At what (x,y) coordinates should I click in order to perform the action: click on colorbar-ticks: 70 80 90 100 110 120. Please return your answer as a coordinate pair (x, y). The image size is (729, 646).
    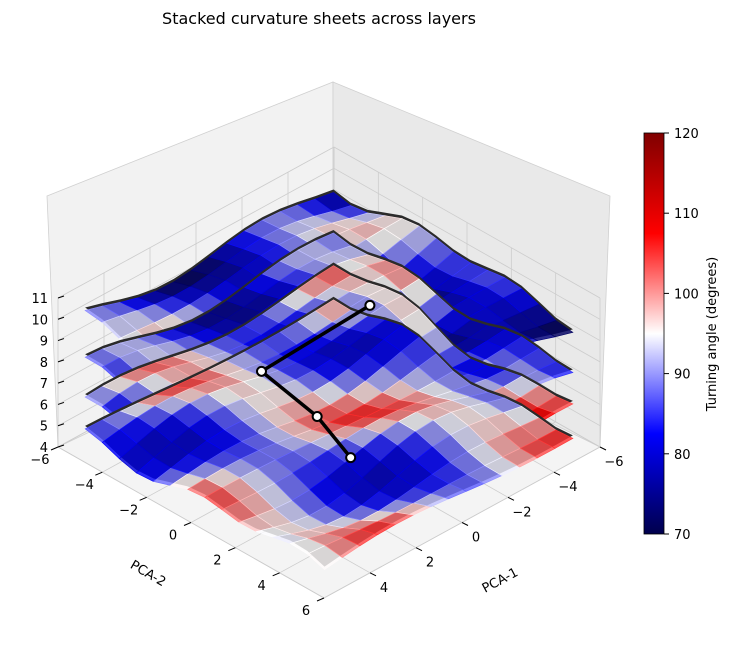
    Looking at the image, I should click on (681, 335).